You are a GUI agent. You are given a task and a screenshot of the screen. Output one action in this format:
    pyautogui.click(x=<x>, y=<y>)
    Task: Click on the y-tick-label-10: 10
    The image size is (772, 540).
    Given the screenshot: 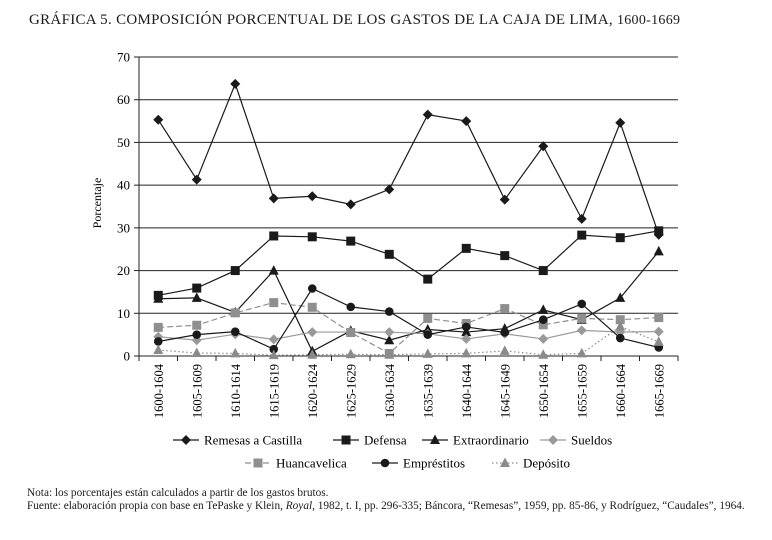 What is the action you would take?
    pyautogui.click(x=123, y=313)
    